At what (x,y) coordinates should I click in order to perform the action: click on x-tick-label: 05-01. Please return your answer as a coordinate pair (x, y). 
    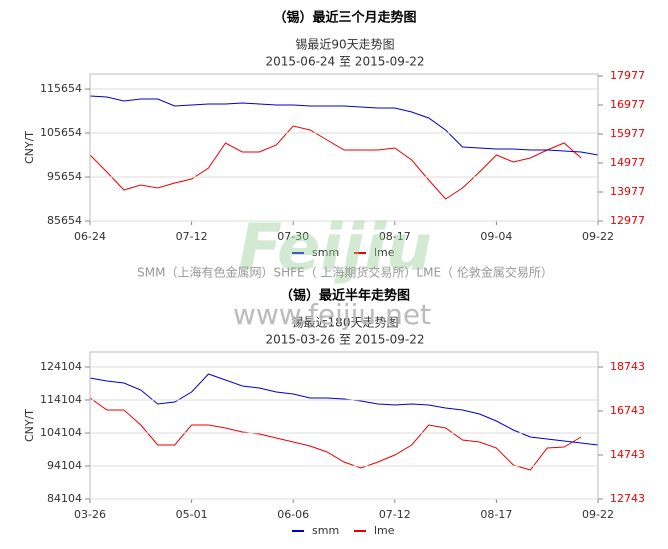
    Looking at the image, I should click on (192, 514).